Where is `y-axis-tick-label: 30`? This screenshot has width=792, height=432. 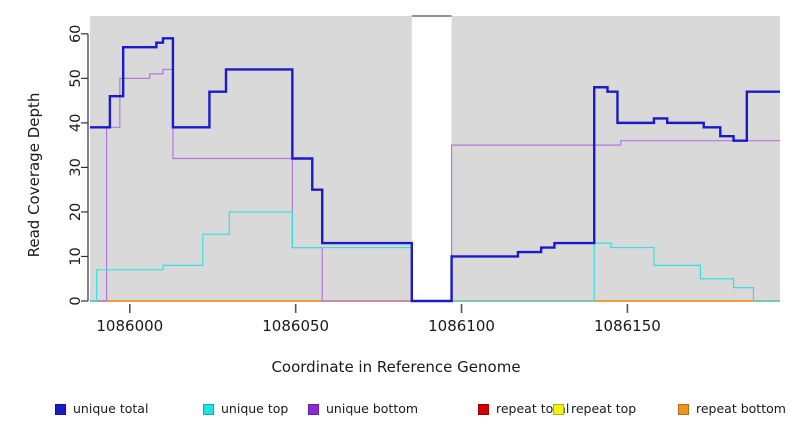
y-axis-tick-label: 30 is located at coordinates (76, 167).